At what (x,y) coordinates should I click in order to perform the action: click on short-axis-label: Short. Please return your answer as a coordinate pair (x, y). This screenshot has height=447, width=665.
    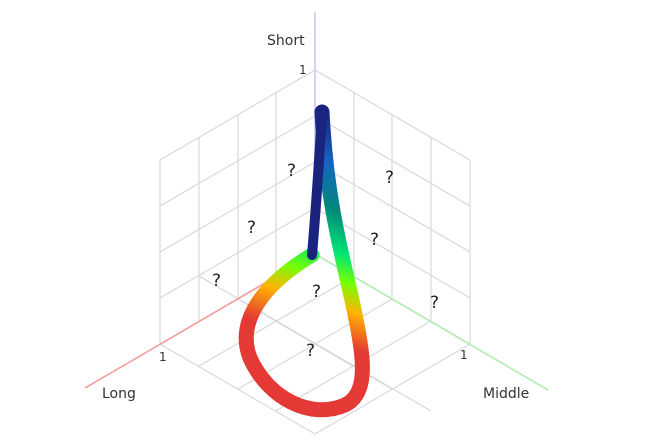
    Looking at the image, I should click on (286, 41).